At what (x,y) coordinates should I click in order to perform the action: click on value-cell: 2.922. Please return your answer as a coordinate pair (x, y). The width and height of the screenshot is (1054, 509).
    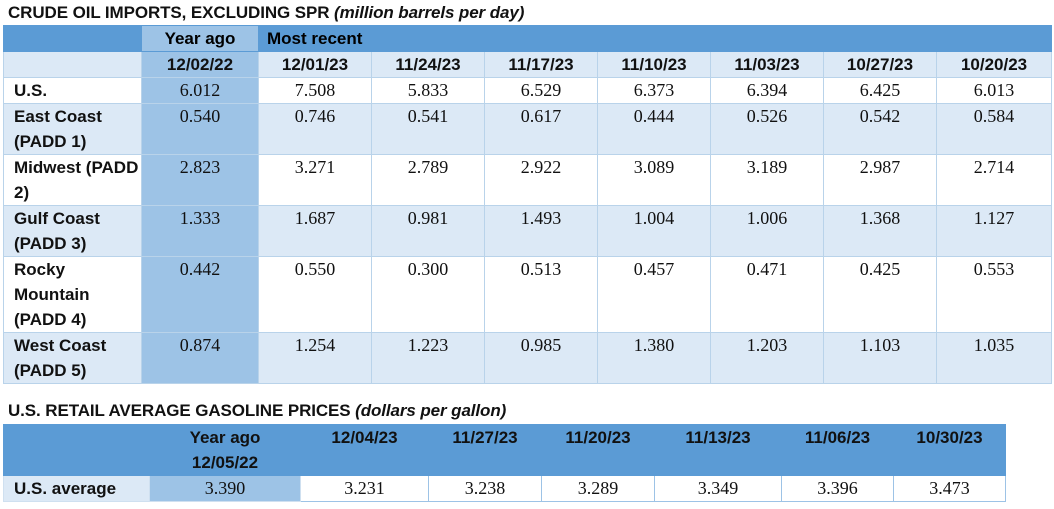
    Looking at the image, I should click on (541, 180).